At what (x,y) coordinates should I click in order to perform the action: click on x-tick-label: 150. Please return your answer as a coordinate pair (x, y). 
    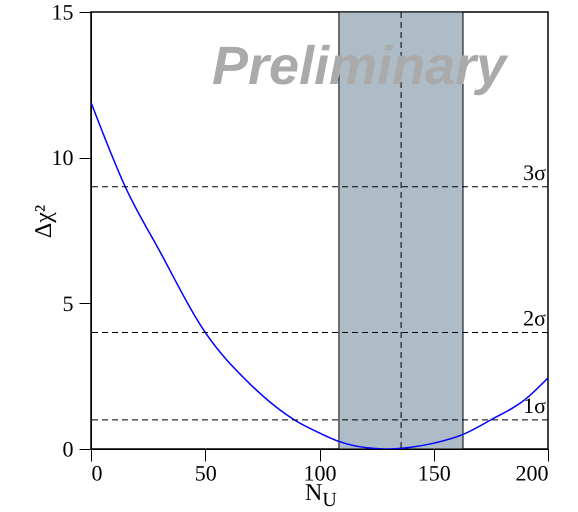
    Looking at the image, I should click on (434, 473).